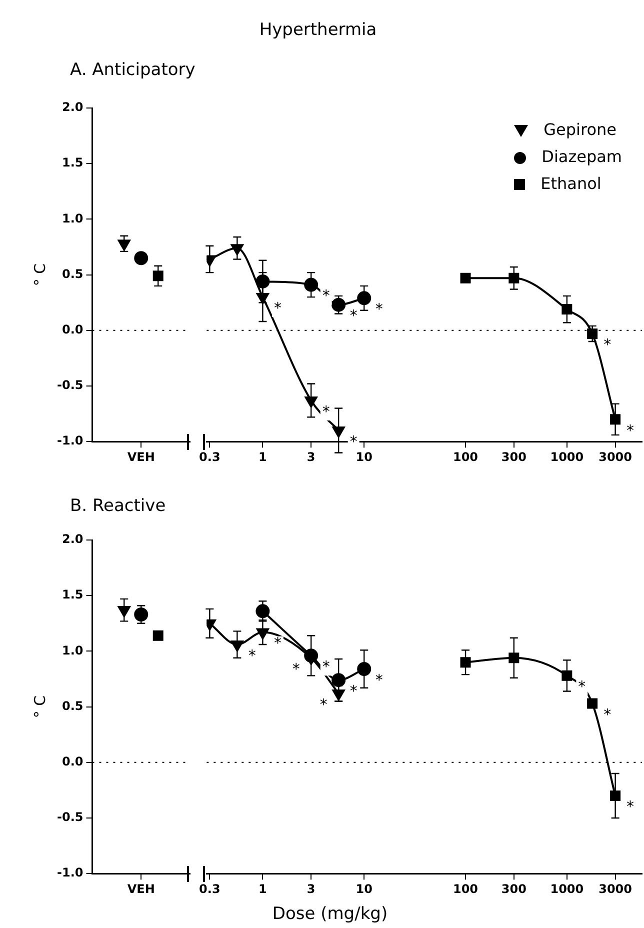  What do you see at coordinates (571, 183) in the screenshot?
I see `legend-label: Ethanol` at bounding box center [571, 183].